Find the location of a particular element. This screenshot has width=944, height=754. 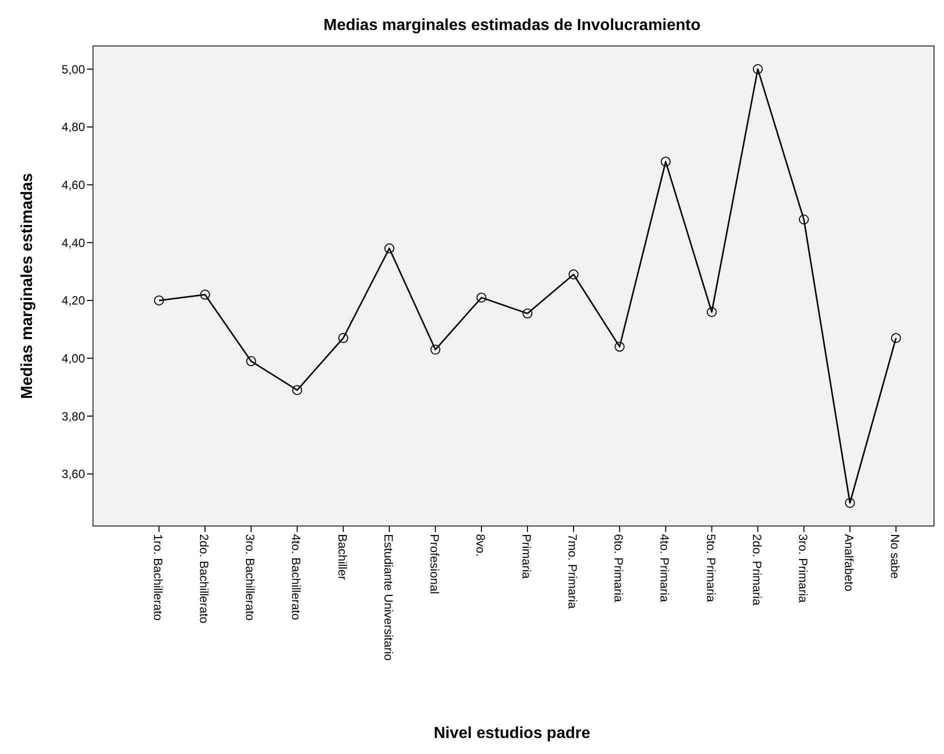

y-tick-label: 3,80 is located at coordinates (74, 416).